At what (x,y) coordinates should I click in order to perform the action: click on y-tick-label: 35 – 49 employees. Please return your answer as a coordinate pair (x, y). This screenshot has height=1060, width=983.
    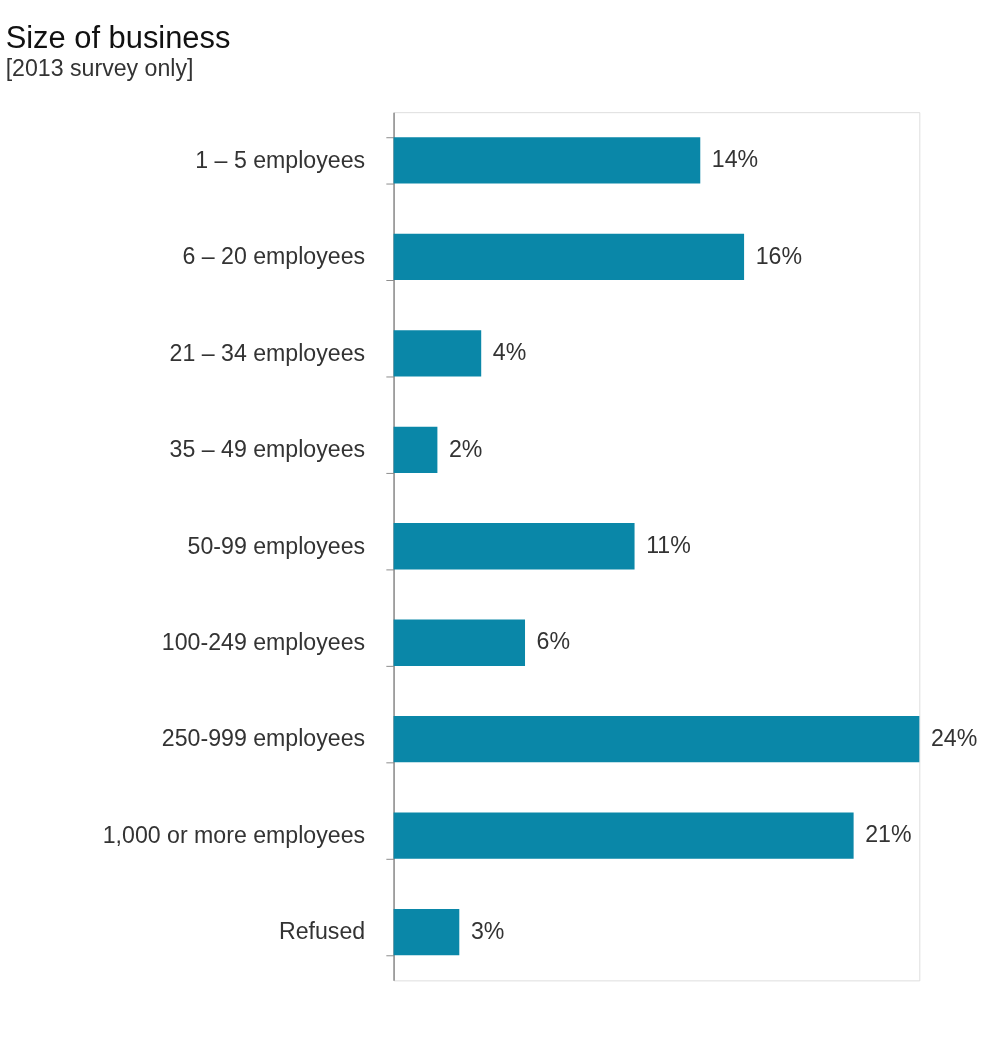
    Looking at the image, I should click on (267, 449).